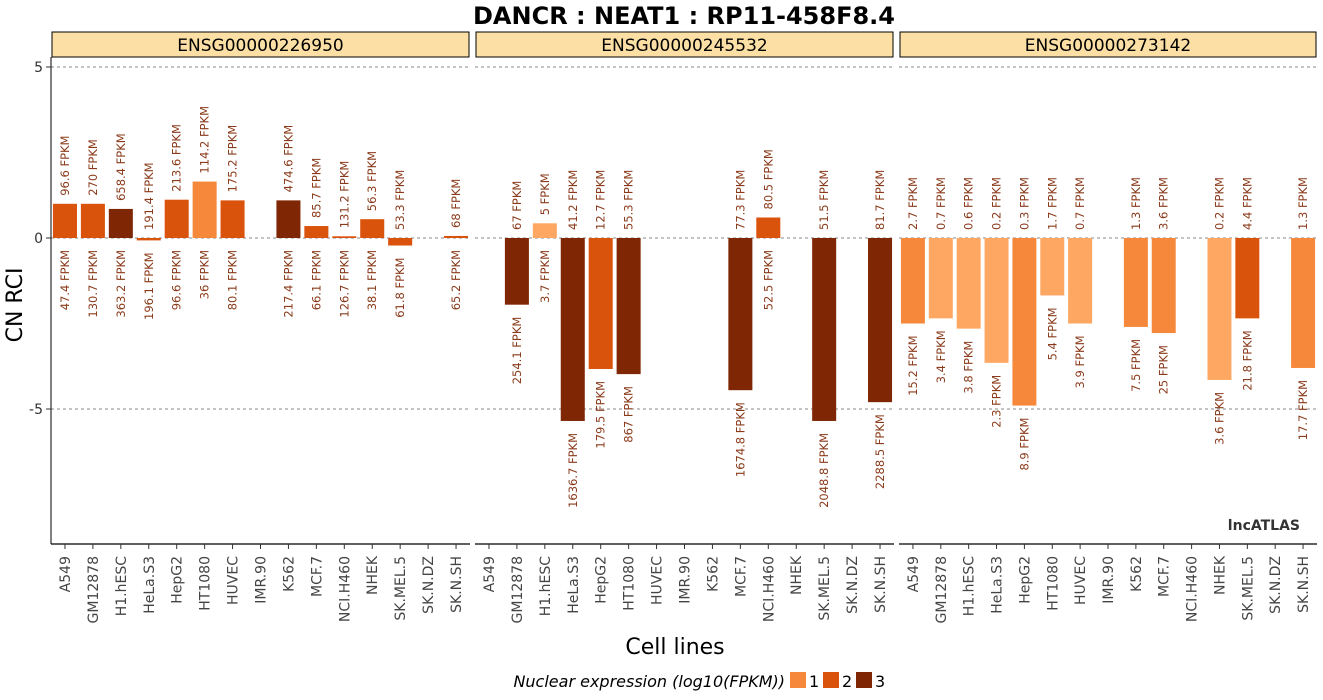  I want to click on legend: Nuclear expression (log10(FPKM)) 1 2 3, so click(699, 681).